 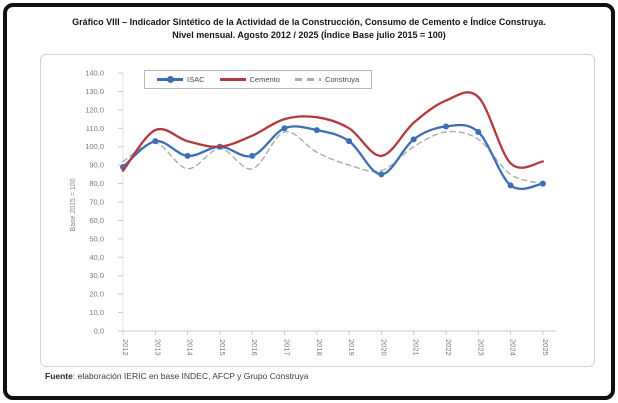 I want to click on x-tick-label: 2013, so click(x=157, y=347).